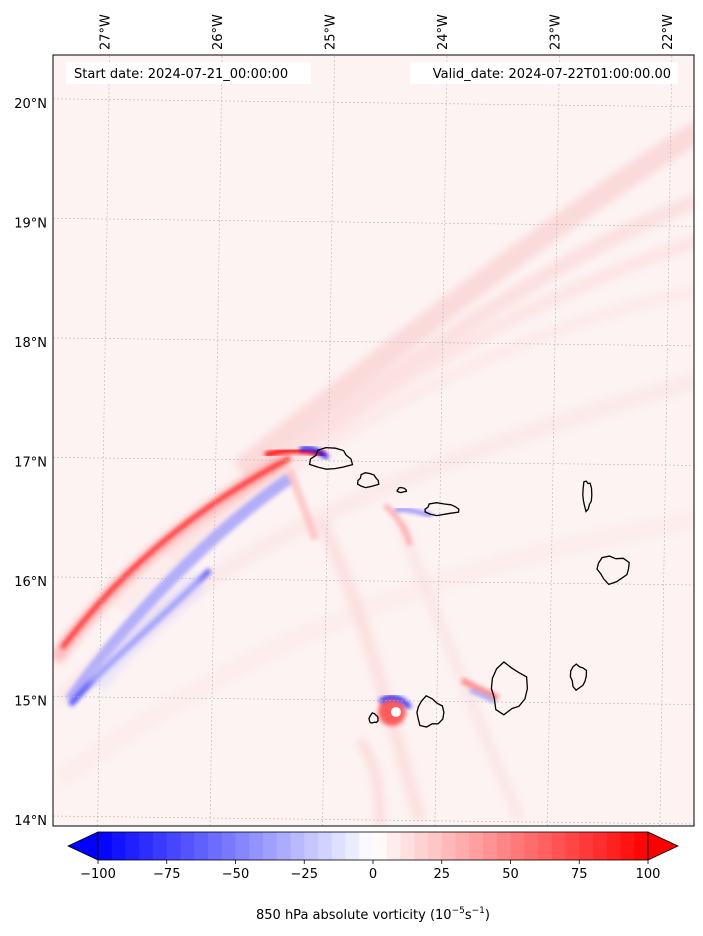 This screenshot has width=703, height=936. Describe the element at coordinates (98, 874) in the screenshot. I see `colorbar-tick-label: −100` at that location.